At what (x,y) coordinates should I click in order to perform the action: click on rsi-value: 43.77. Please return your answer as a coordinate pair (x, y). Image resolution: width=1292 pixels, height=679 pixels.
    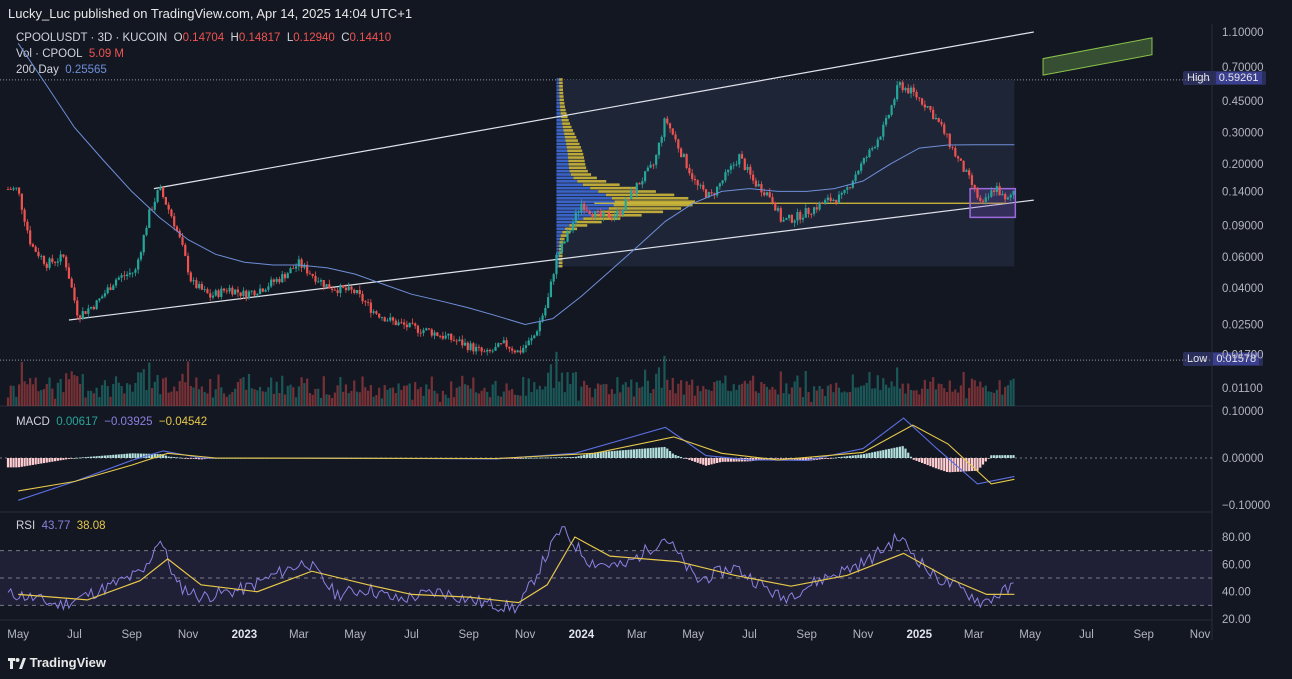
    Looking at the image, I should click on (56, 526).